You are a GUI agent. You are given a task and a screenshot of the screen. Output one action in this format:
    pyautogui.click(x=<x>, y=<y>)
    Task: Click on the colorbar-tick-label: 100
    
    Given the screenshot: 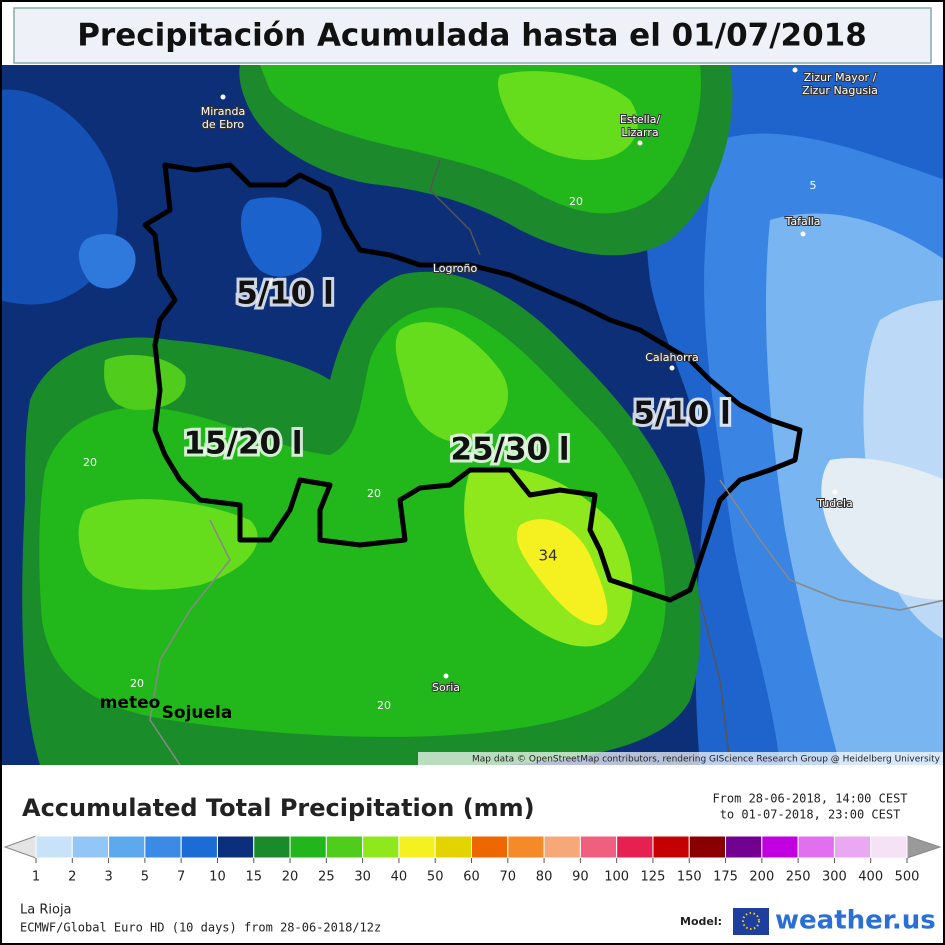 What is the action you would take?
    pyautogui.click(x=616, y=877)
    